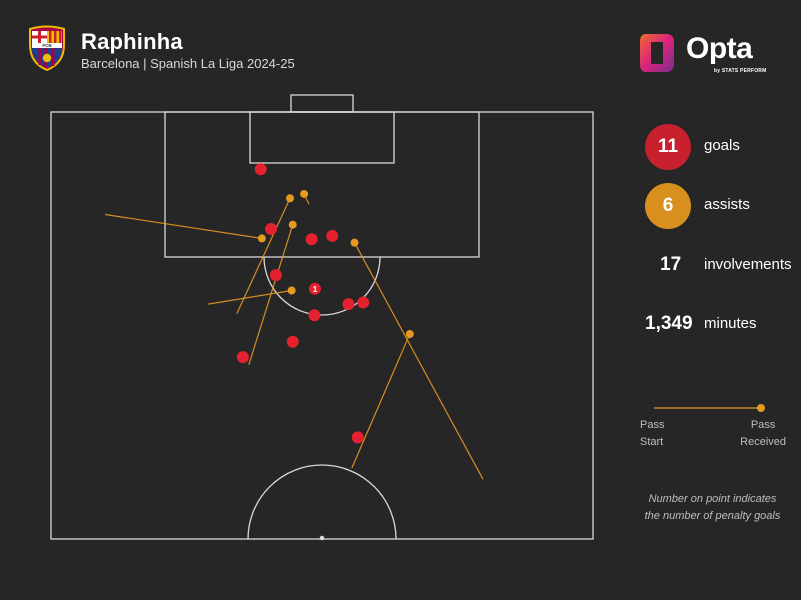 The width and height of the screenshot is (801, 600). I want to click on pass-legend: Pass Start Pass Received, so click(718, 425).